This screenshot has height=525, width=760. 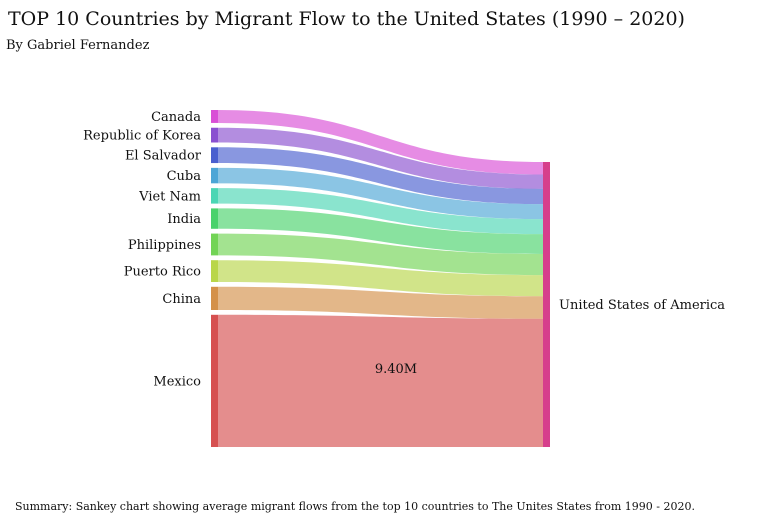 I want to click on flow-link-cuba, so click(x=380, y=193).